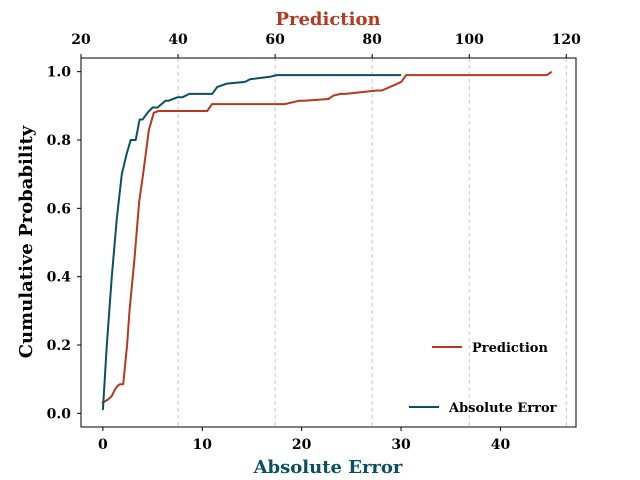 This screenshot has height=480, width=640. I want to click on top-tick-label-100: 100, so click(469, 40).